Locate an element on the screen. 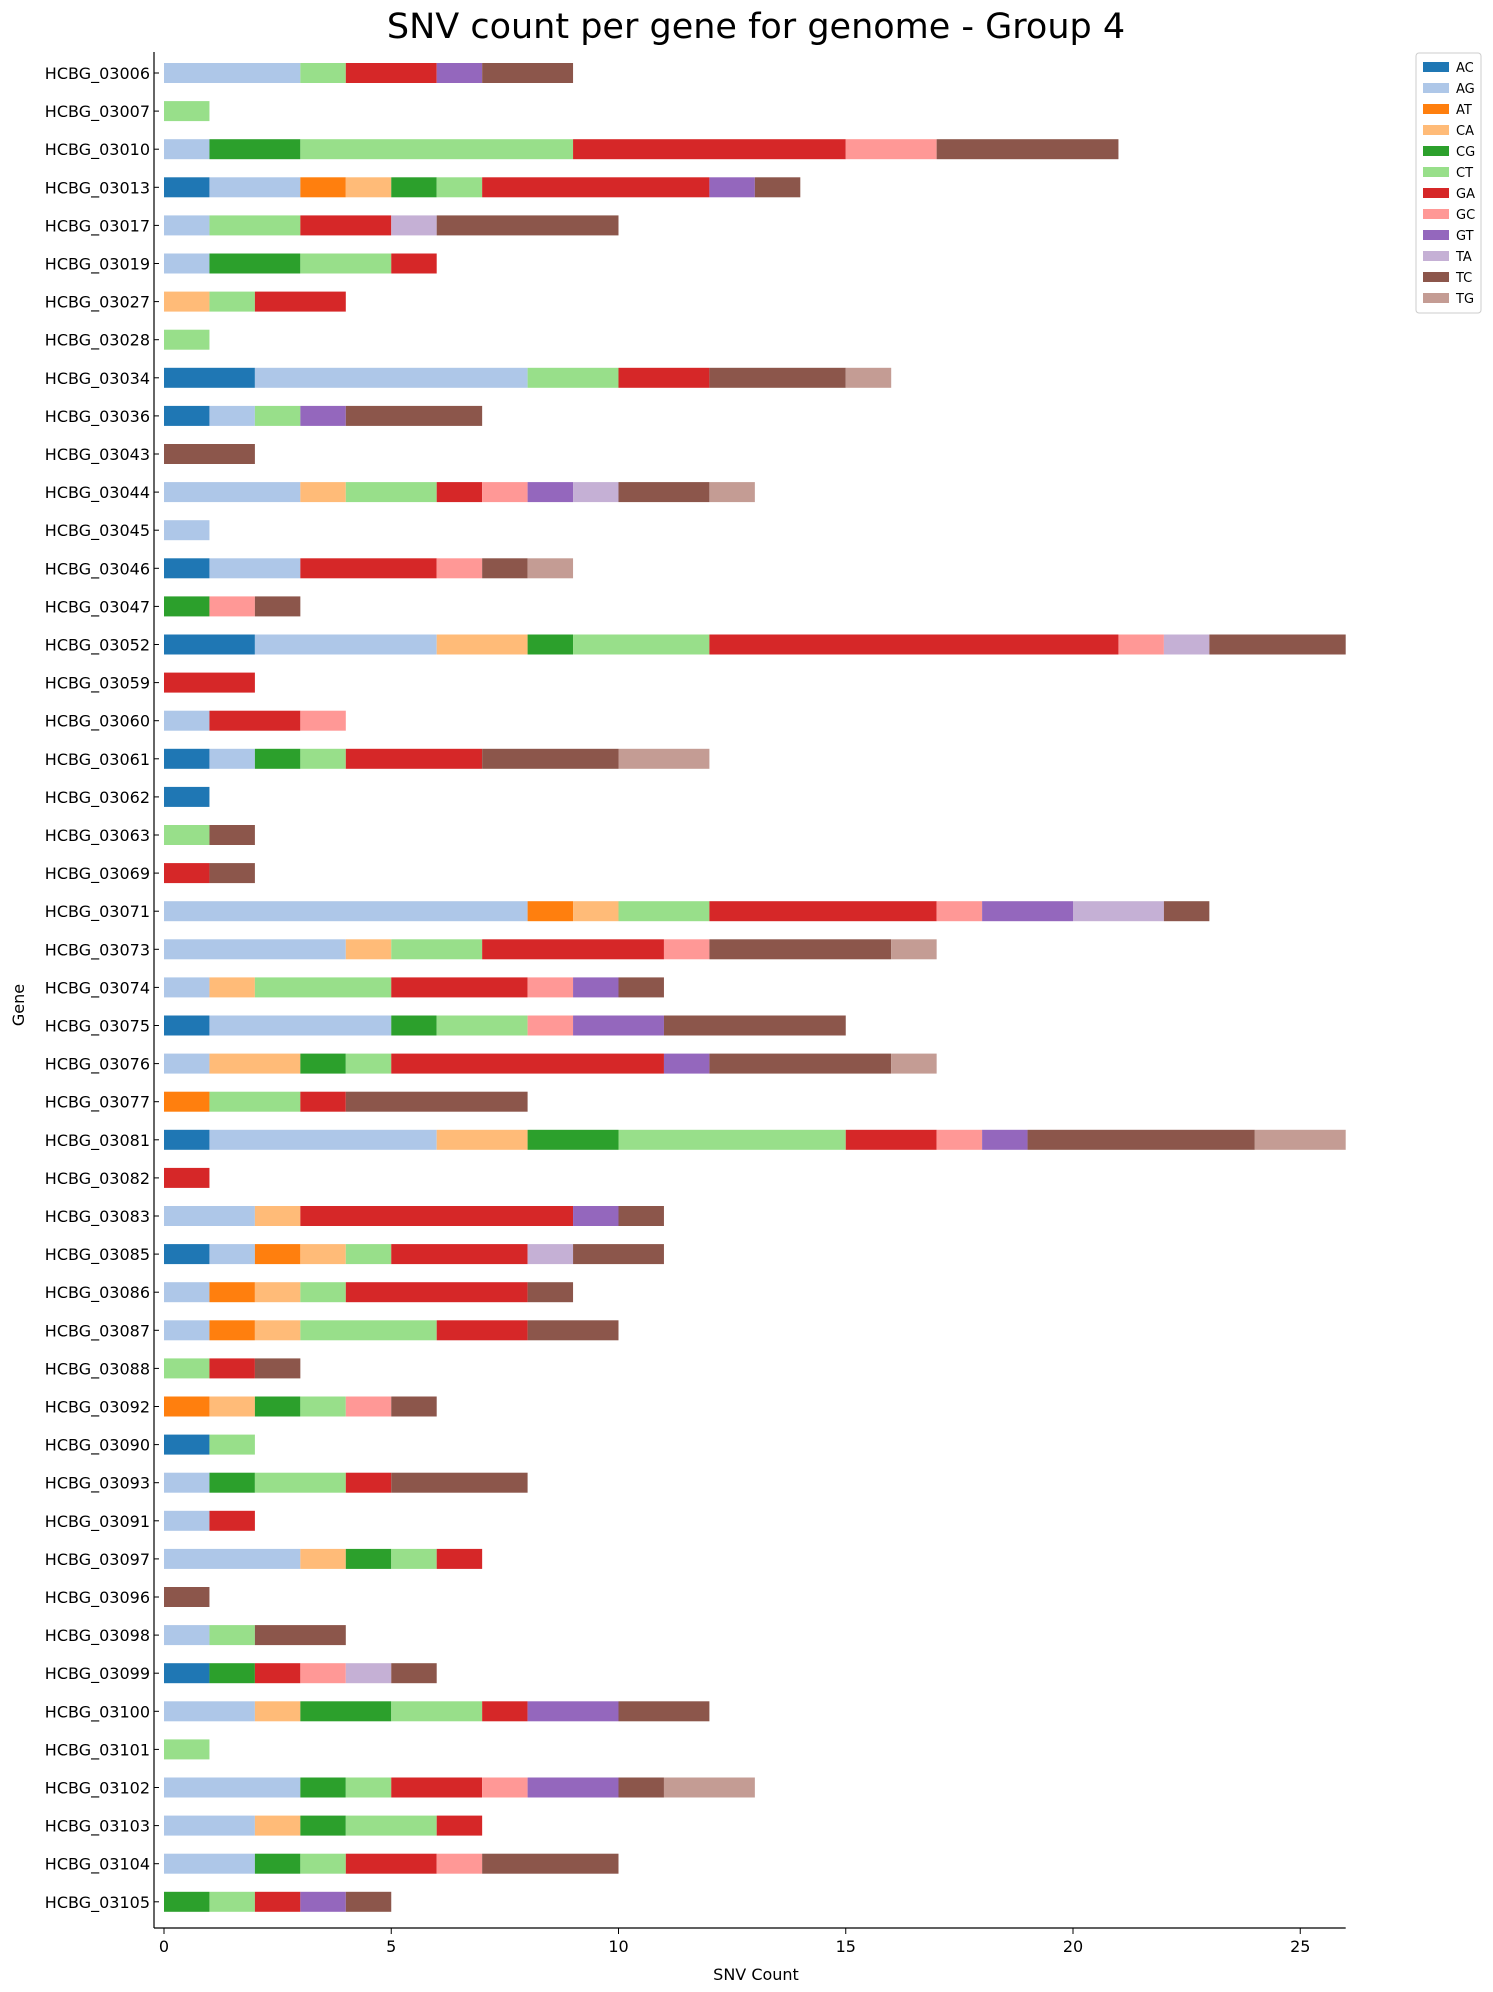  bar-segment-HCBG_03098-TC is located at coordinates (300, 1635).